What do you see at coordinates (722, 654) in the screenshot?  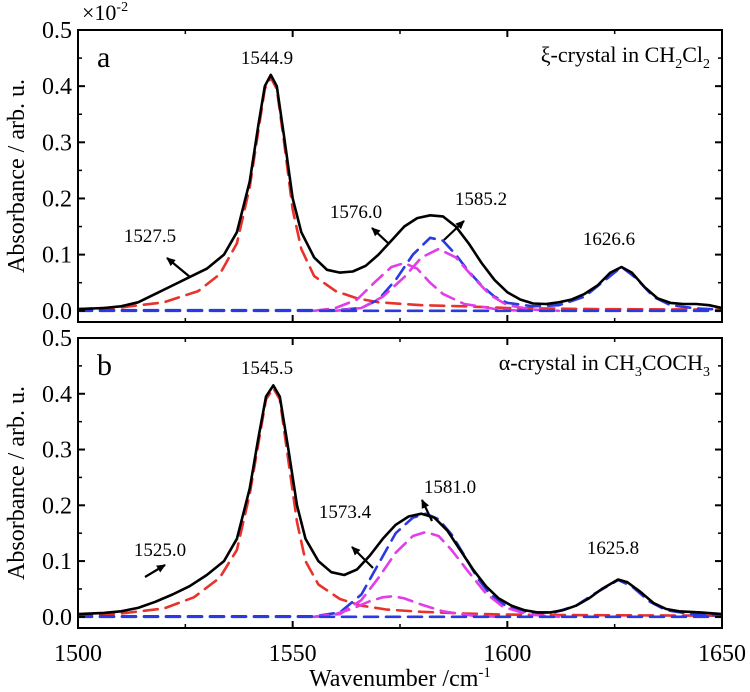 I see `x-tick-label: 1650` at bounding box center [722, 654].